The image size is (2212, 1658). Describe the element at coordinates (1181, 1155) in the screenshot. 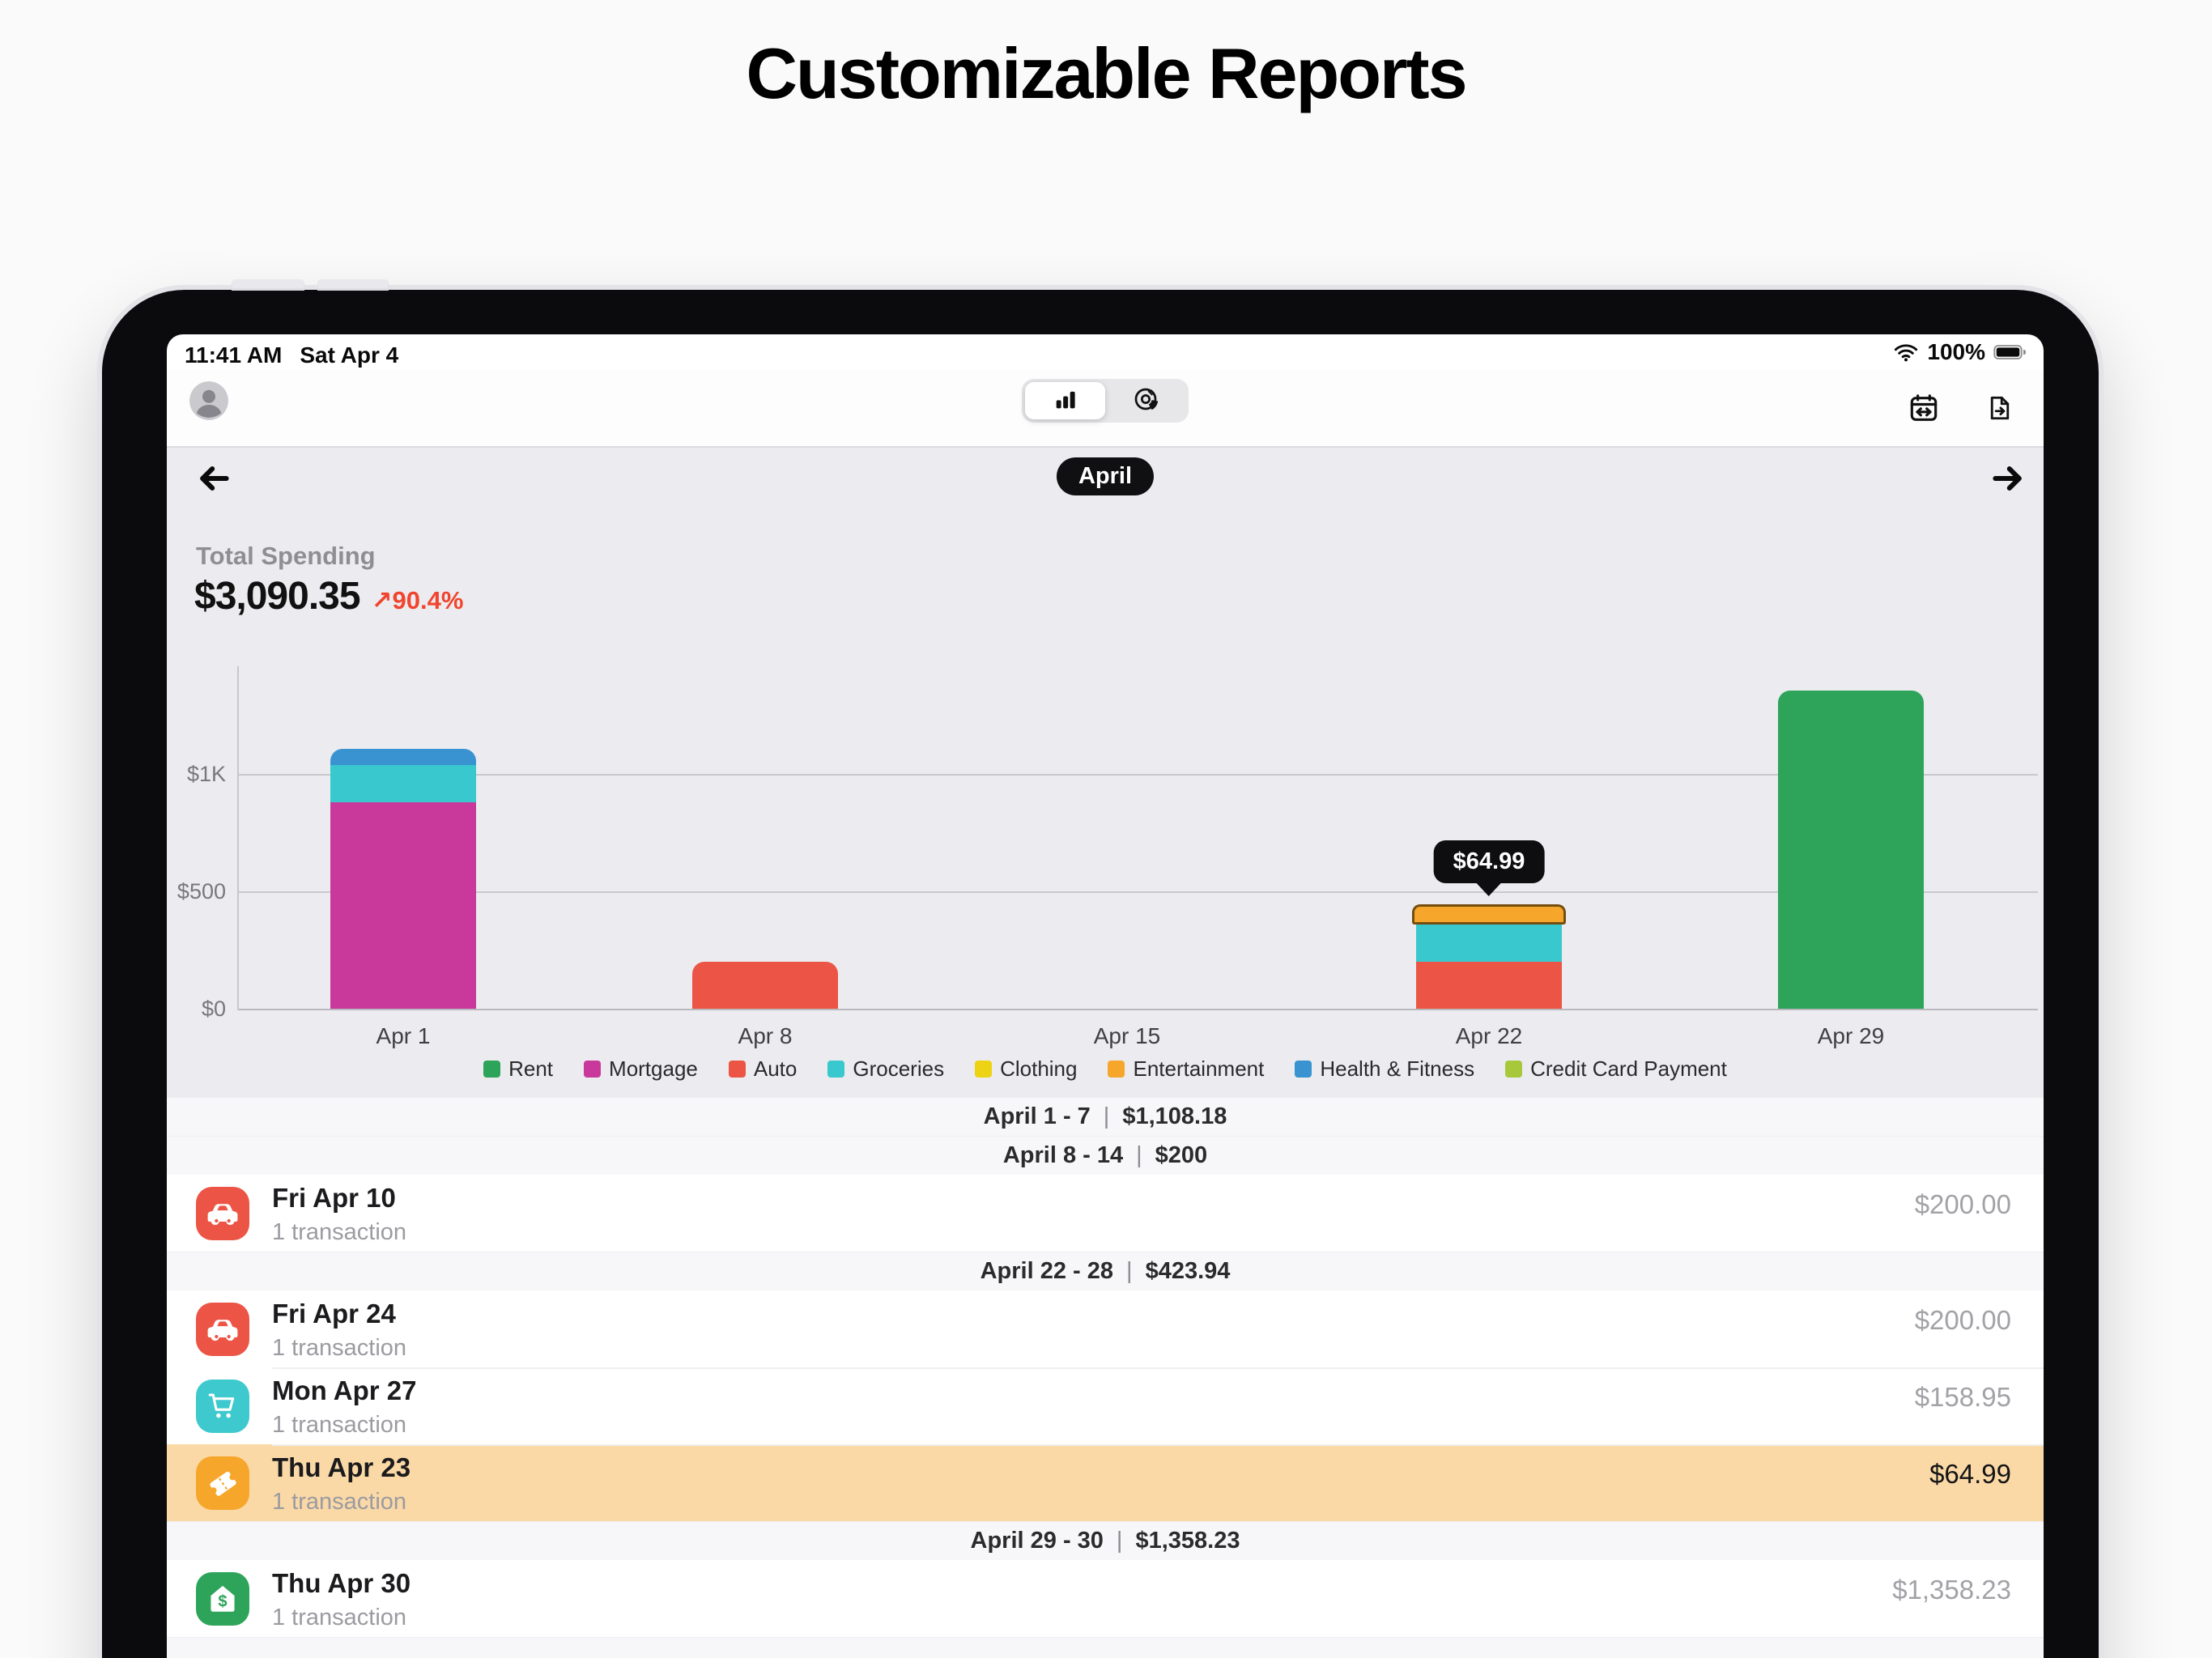

I see `section-total: $200` at that location.